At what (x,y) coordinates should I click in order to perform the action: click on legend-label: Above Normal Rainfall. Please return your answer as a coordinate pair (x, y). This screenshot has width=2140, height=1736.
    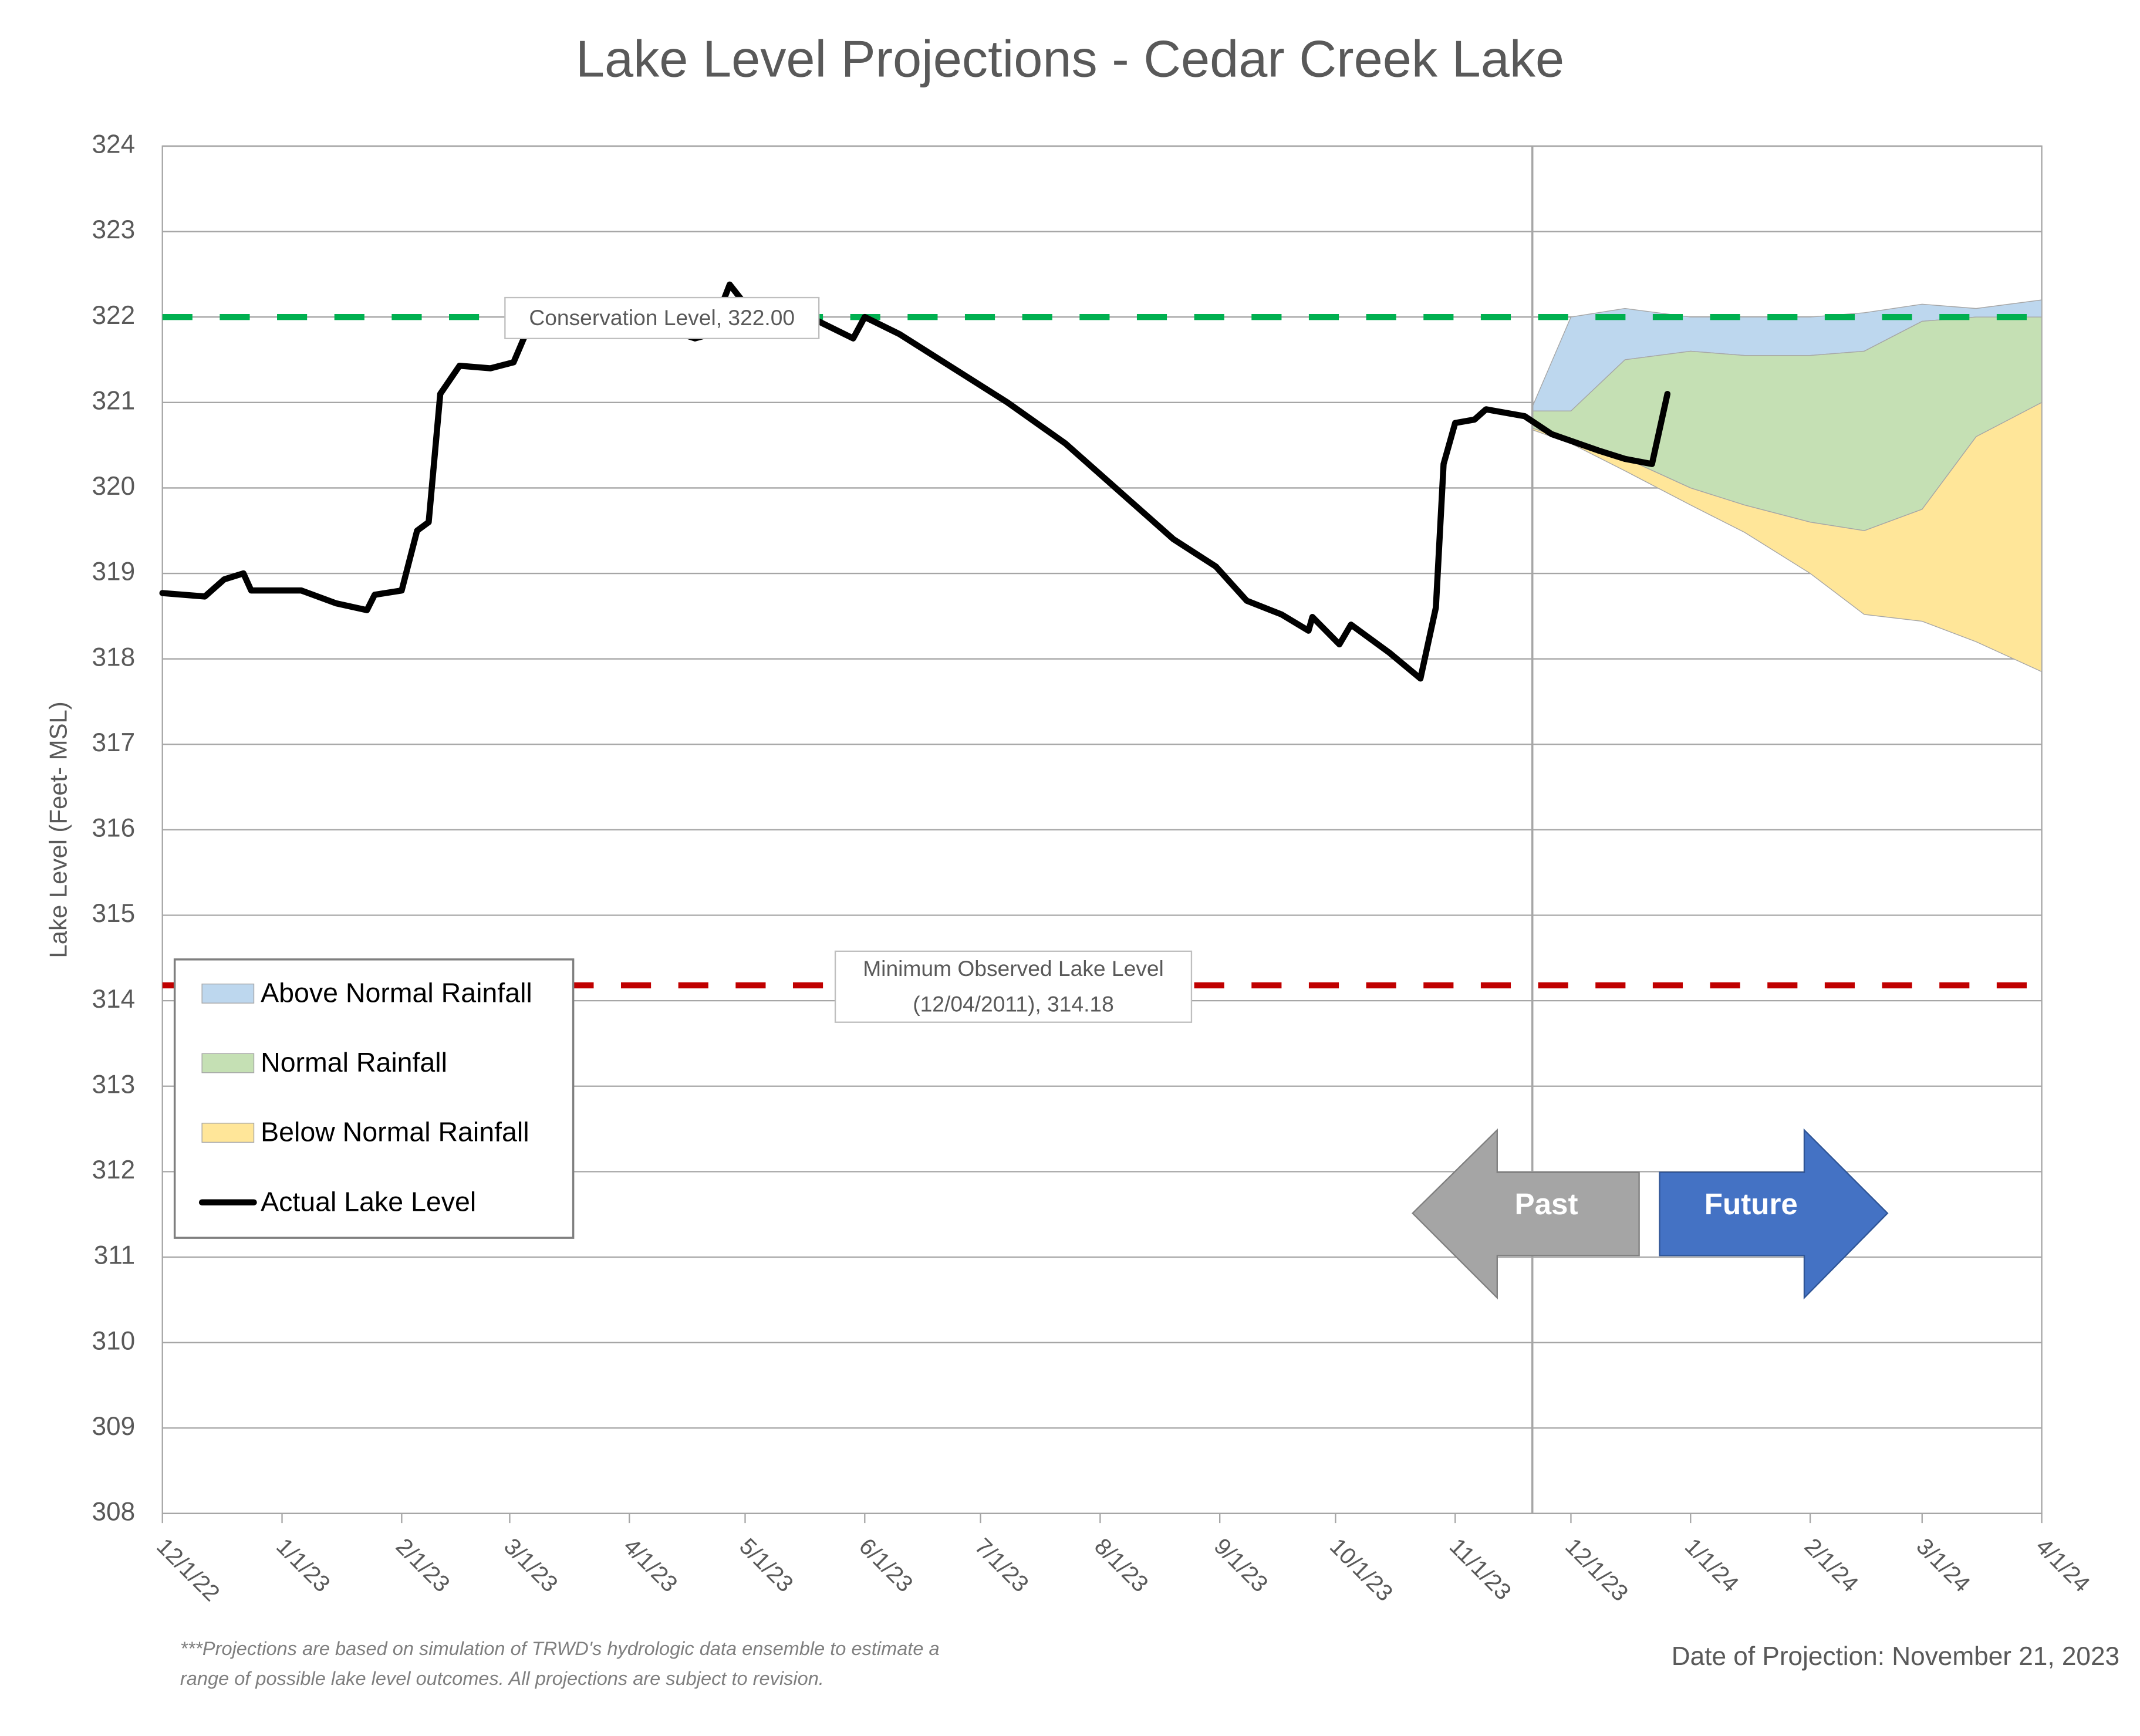
    Looking at the image, I should click on (396, 993).